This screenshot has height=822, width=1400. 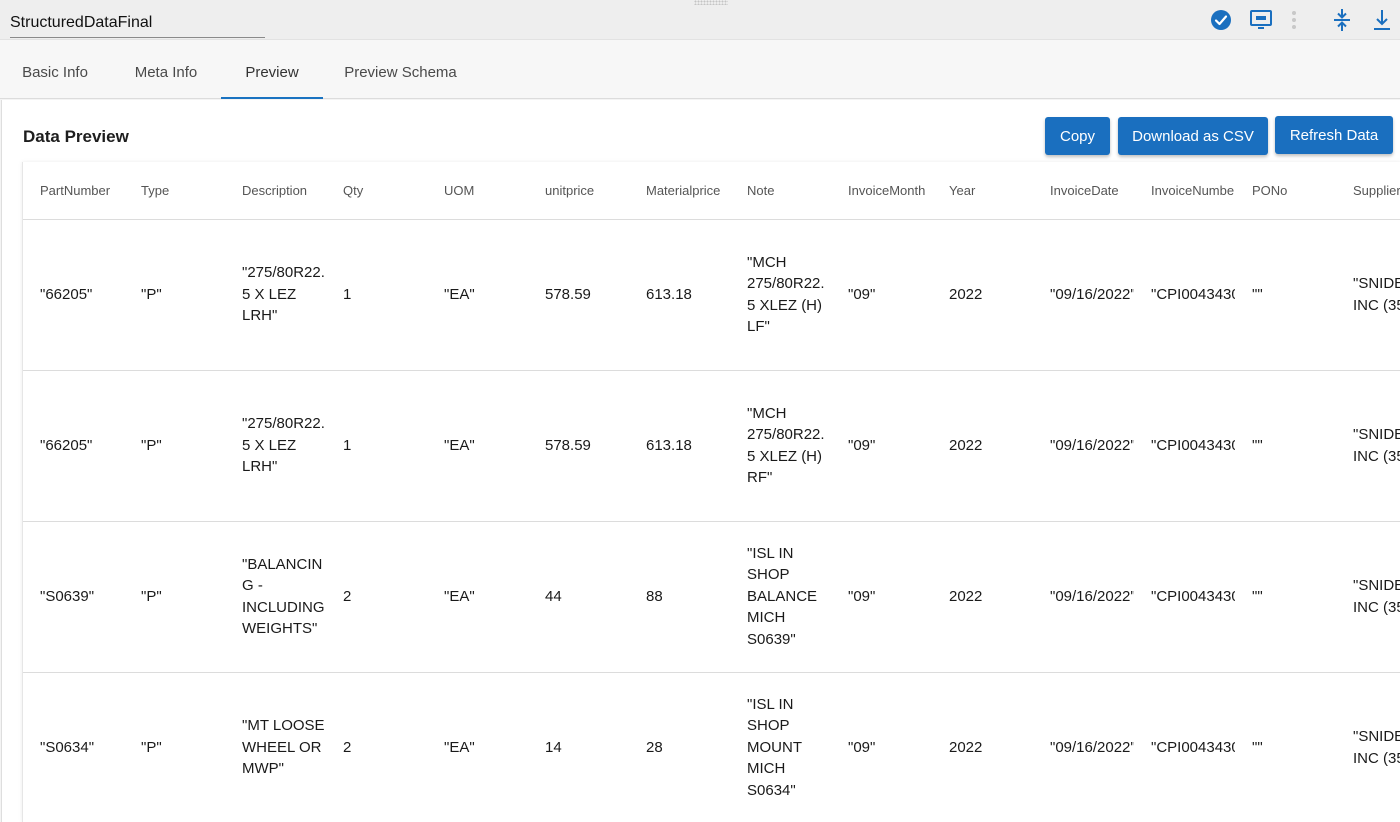 I want to click on column-header: PartNumber, so click(x=73, y=191).